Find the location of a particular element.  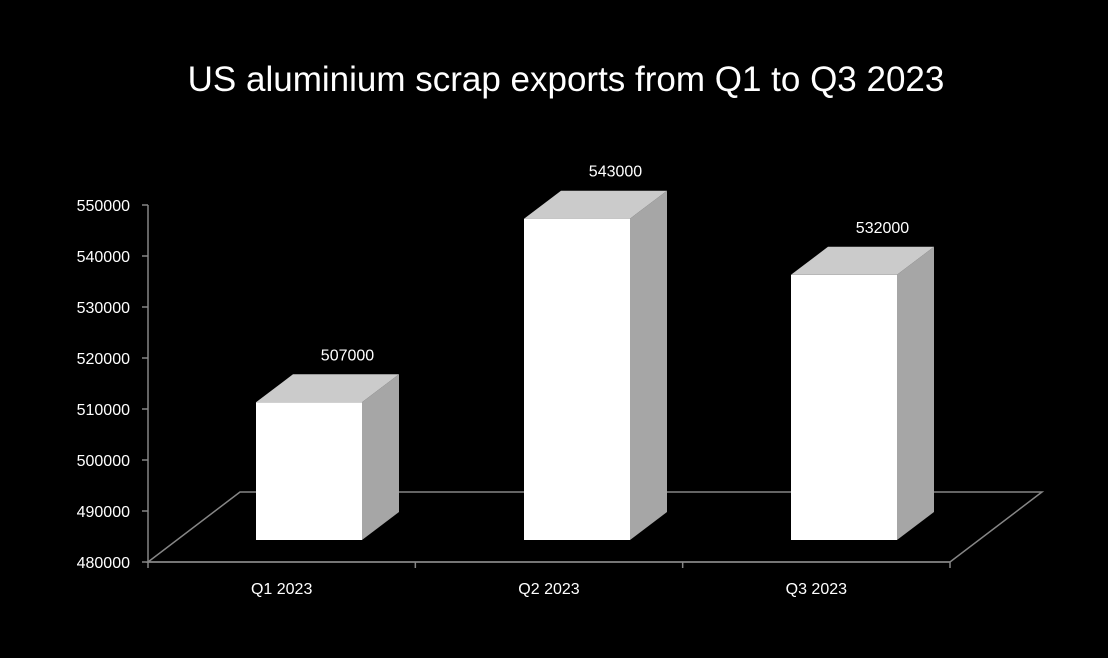

y-tick-label: 510000 is located at coordinates (103, 410).